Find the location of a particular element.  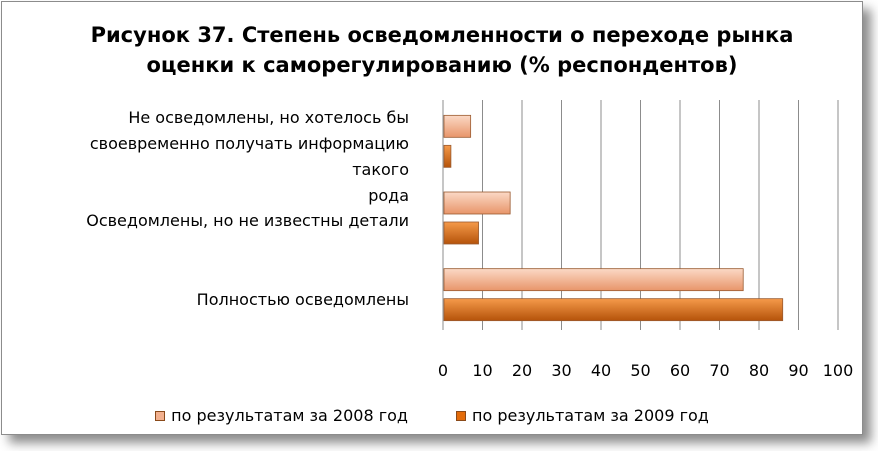

x-tick-label: 60 is located at coordinates (680, 370).